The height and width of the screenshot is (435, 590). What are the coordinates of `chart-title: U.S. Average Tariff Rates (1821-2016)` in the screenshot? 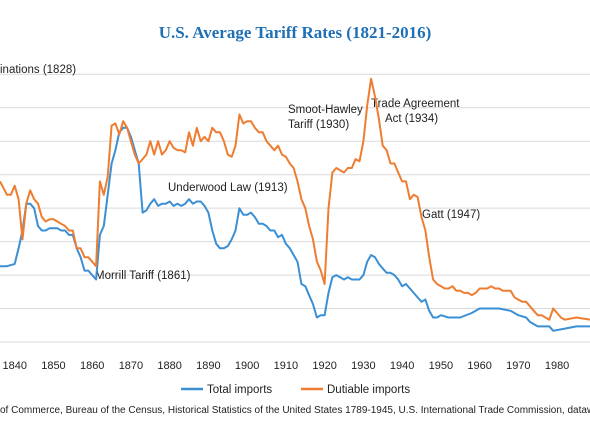 It's located at (295, 32).